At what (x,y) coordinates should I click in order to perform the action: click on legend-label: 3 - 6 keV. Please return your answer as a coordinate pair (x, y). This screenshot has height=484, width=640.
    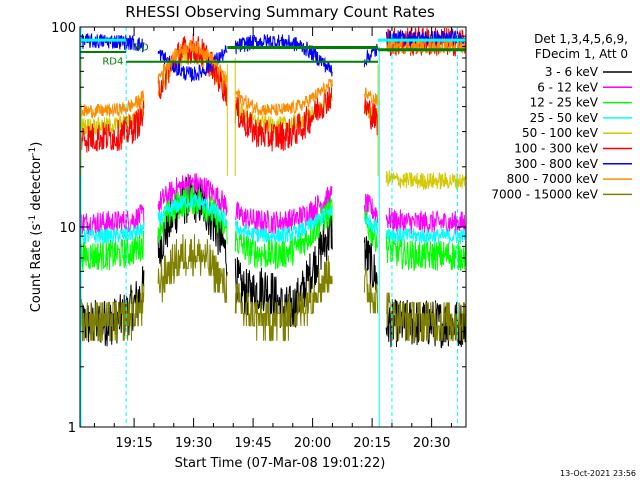
    Looking at the image, I should click on (572, 72).